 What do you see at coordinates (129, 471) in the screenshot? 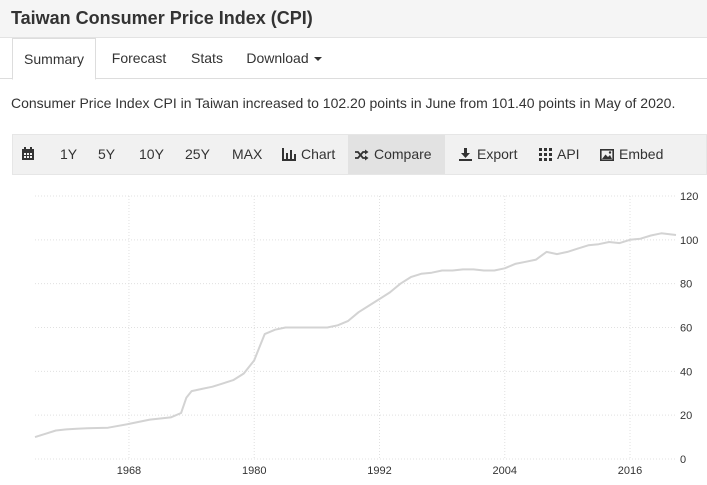
I see `x-tick-label: 1968` at bounding box center [129, 471].